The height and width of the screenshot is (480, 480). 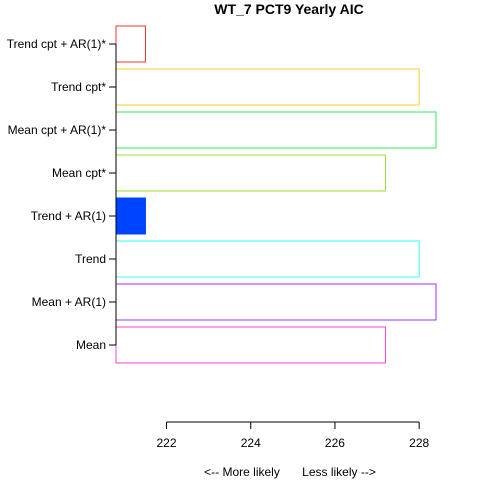 I want to click on x-label-left: <-- More likely, so click(x=242, y=472).